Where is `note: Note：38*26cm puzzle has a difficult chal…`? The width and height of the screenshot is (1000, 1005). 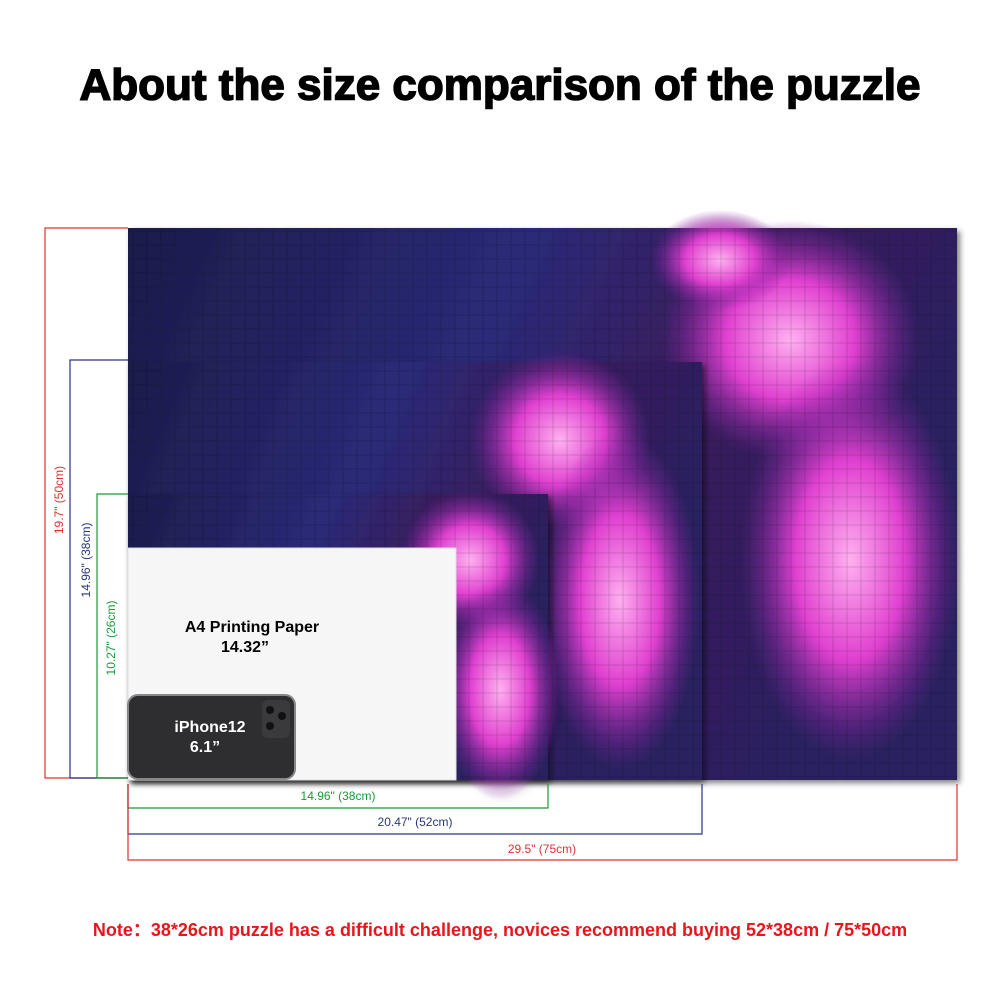
note: Note：38*26cm puzzle has a difficult chal… is located at coordinates (500, 930).